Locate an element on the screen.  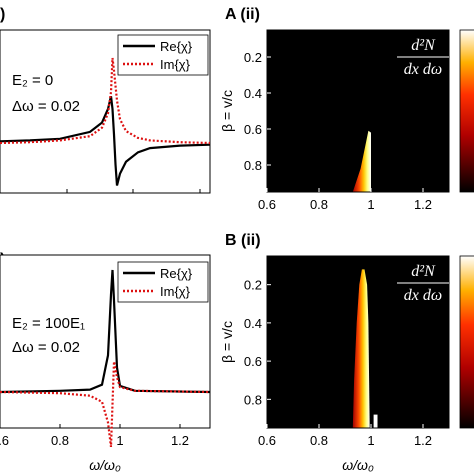
series-lines is located at coordinates (105, 121).